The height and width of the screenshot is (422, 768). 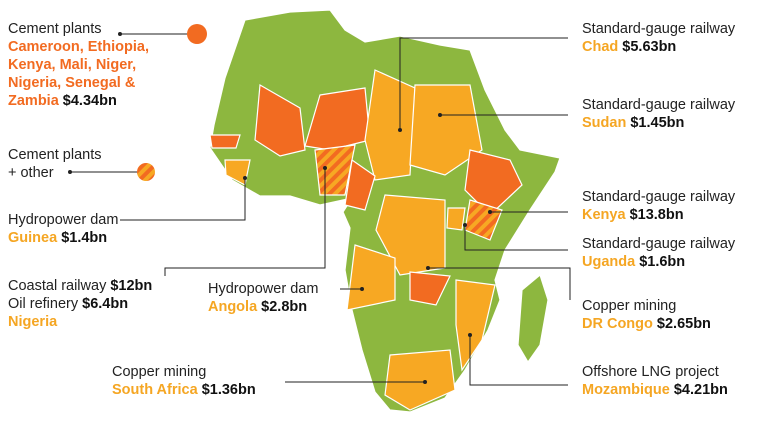 What do you see at coordinates (57, 286) in the screenshot?
I see `project: Coastal railway` at bounding box center [57, 286].